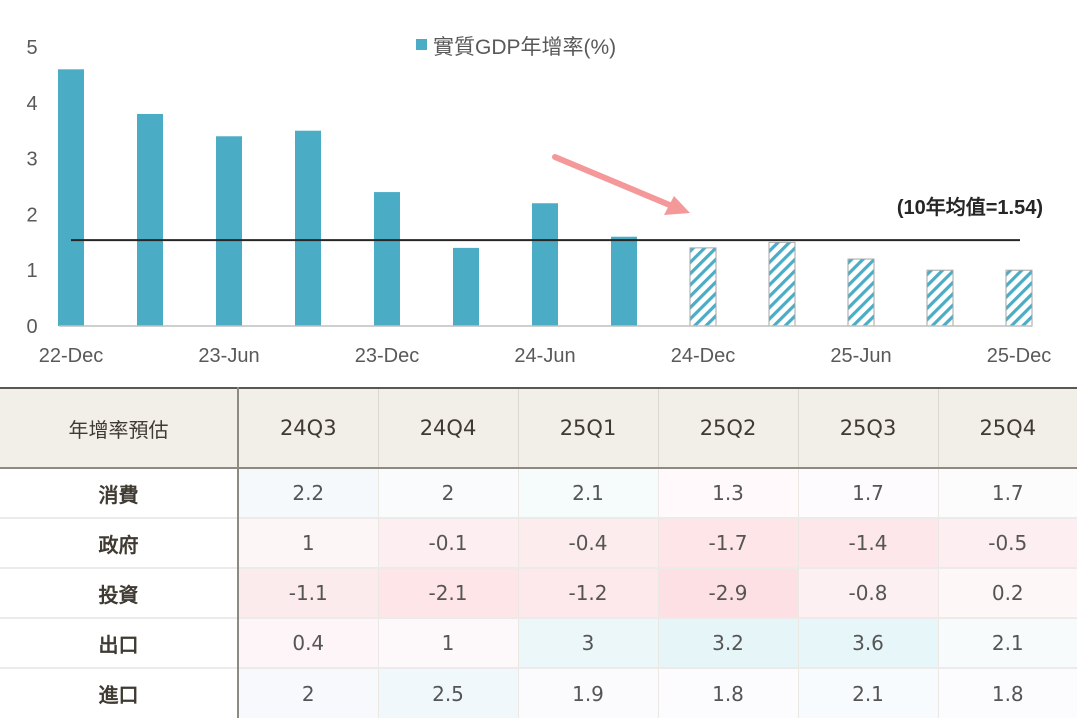 This screenshot has height=718, width=1077. Describe the element at coordinates (71, 356) in the screenshot. I see `x-tick-label: 22-Dec` at that location.